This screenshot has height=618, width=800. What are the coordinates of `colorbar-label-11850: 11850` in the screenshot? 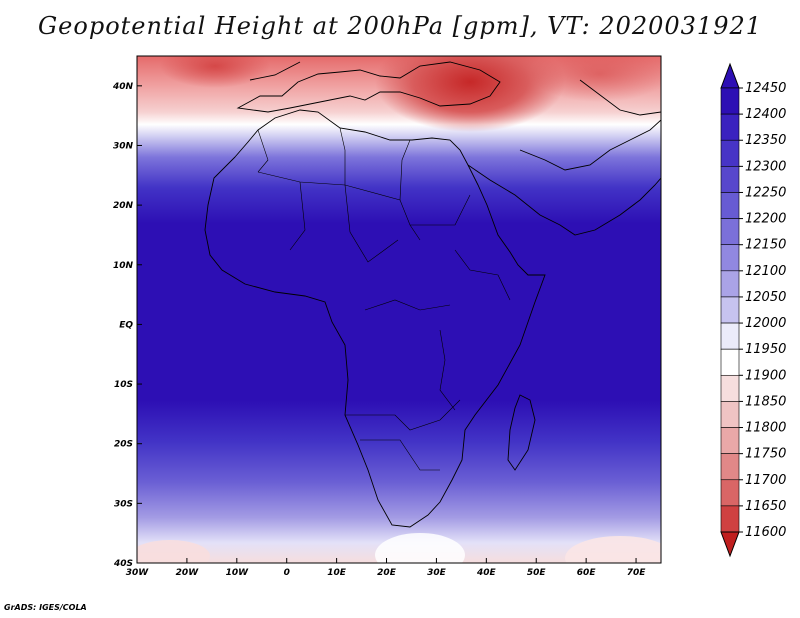 It's located at (765, 401).